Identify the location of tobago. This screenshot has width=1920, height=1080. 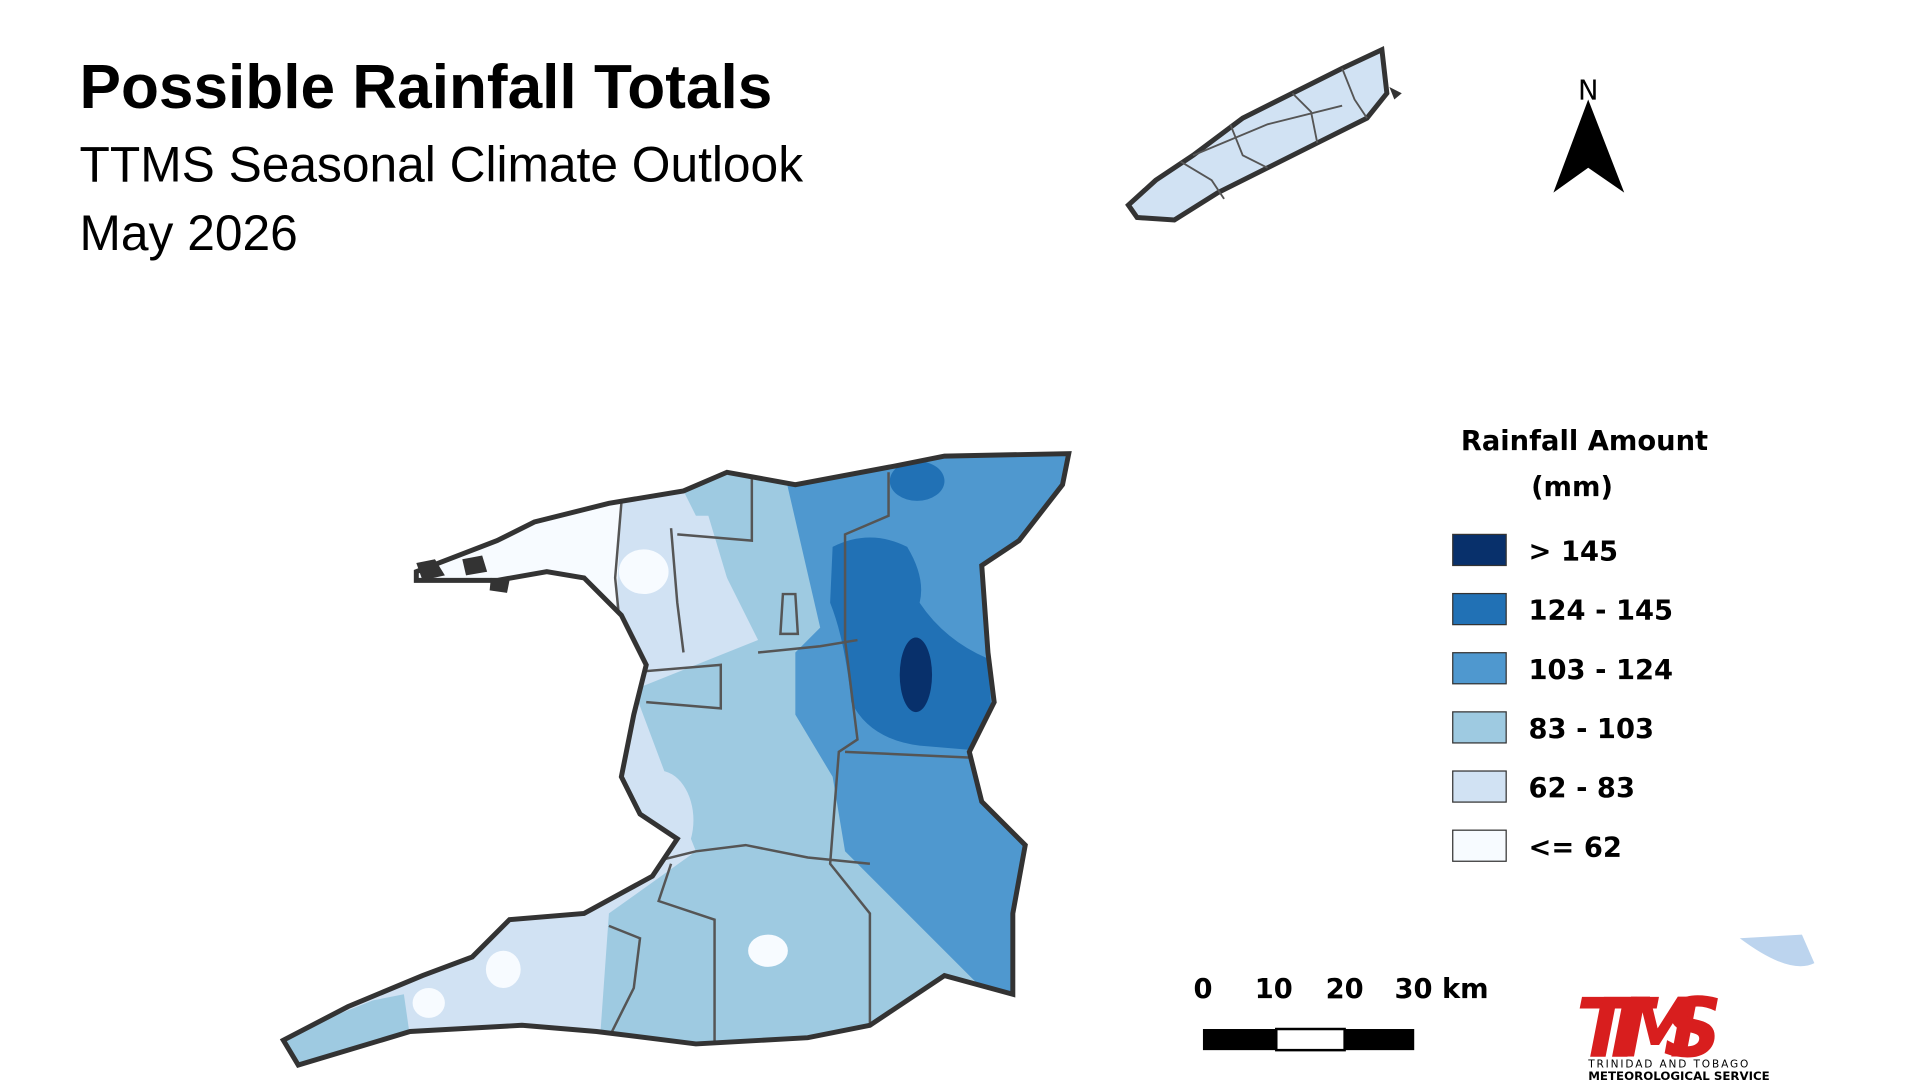
(1263, 134).